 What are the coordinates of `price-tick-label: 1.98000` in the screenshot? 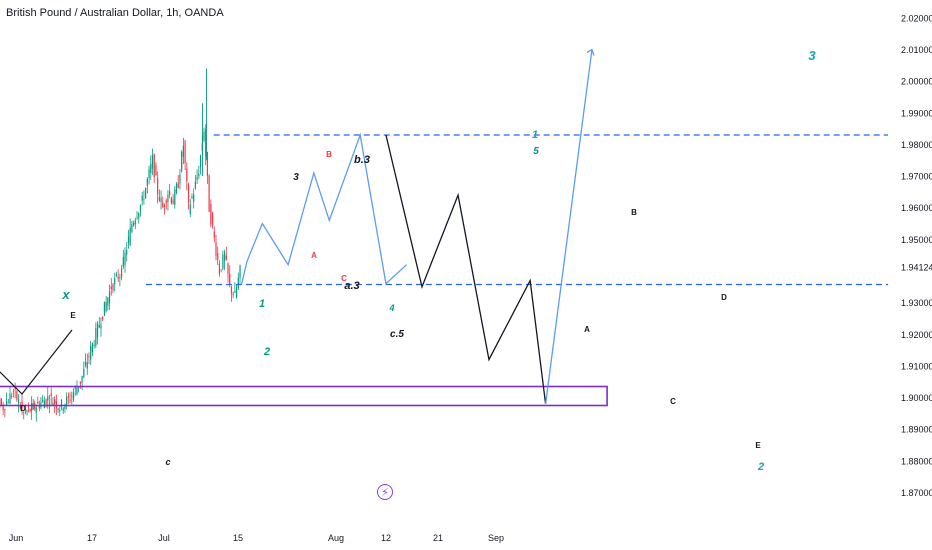 It's located at (916, 145).